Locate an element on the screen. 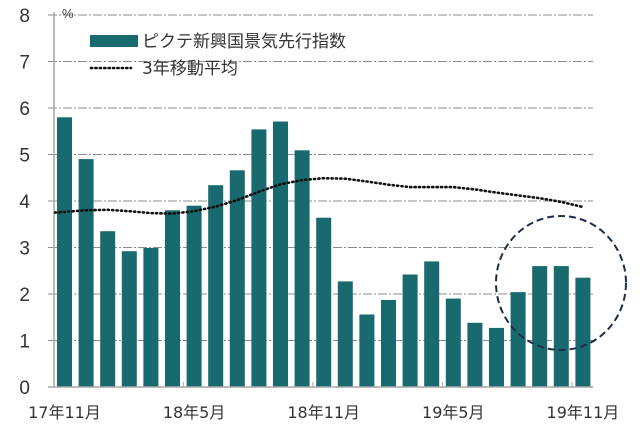  x-tick-label: 18年11月 is located at coordinates (323, 412).